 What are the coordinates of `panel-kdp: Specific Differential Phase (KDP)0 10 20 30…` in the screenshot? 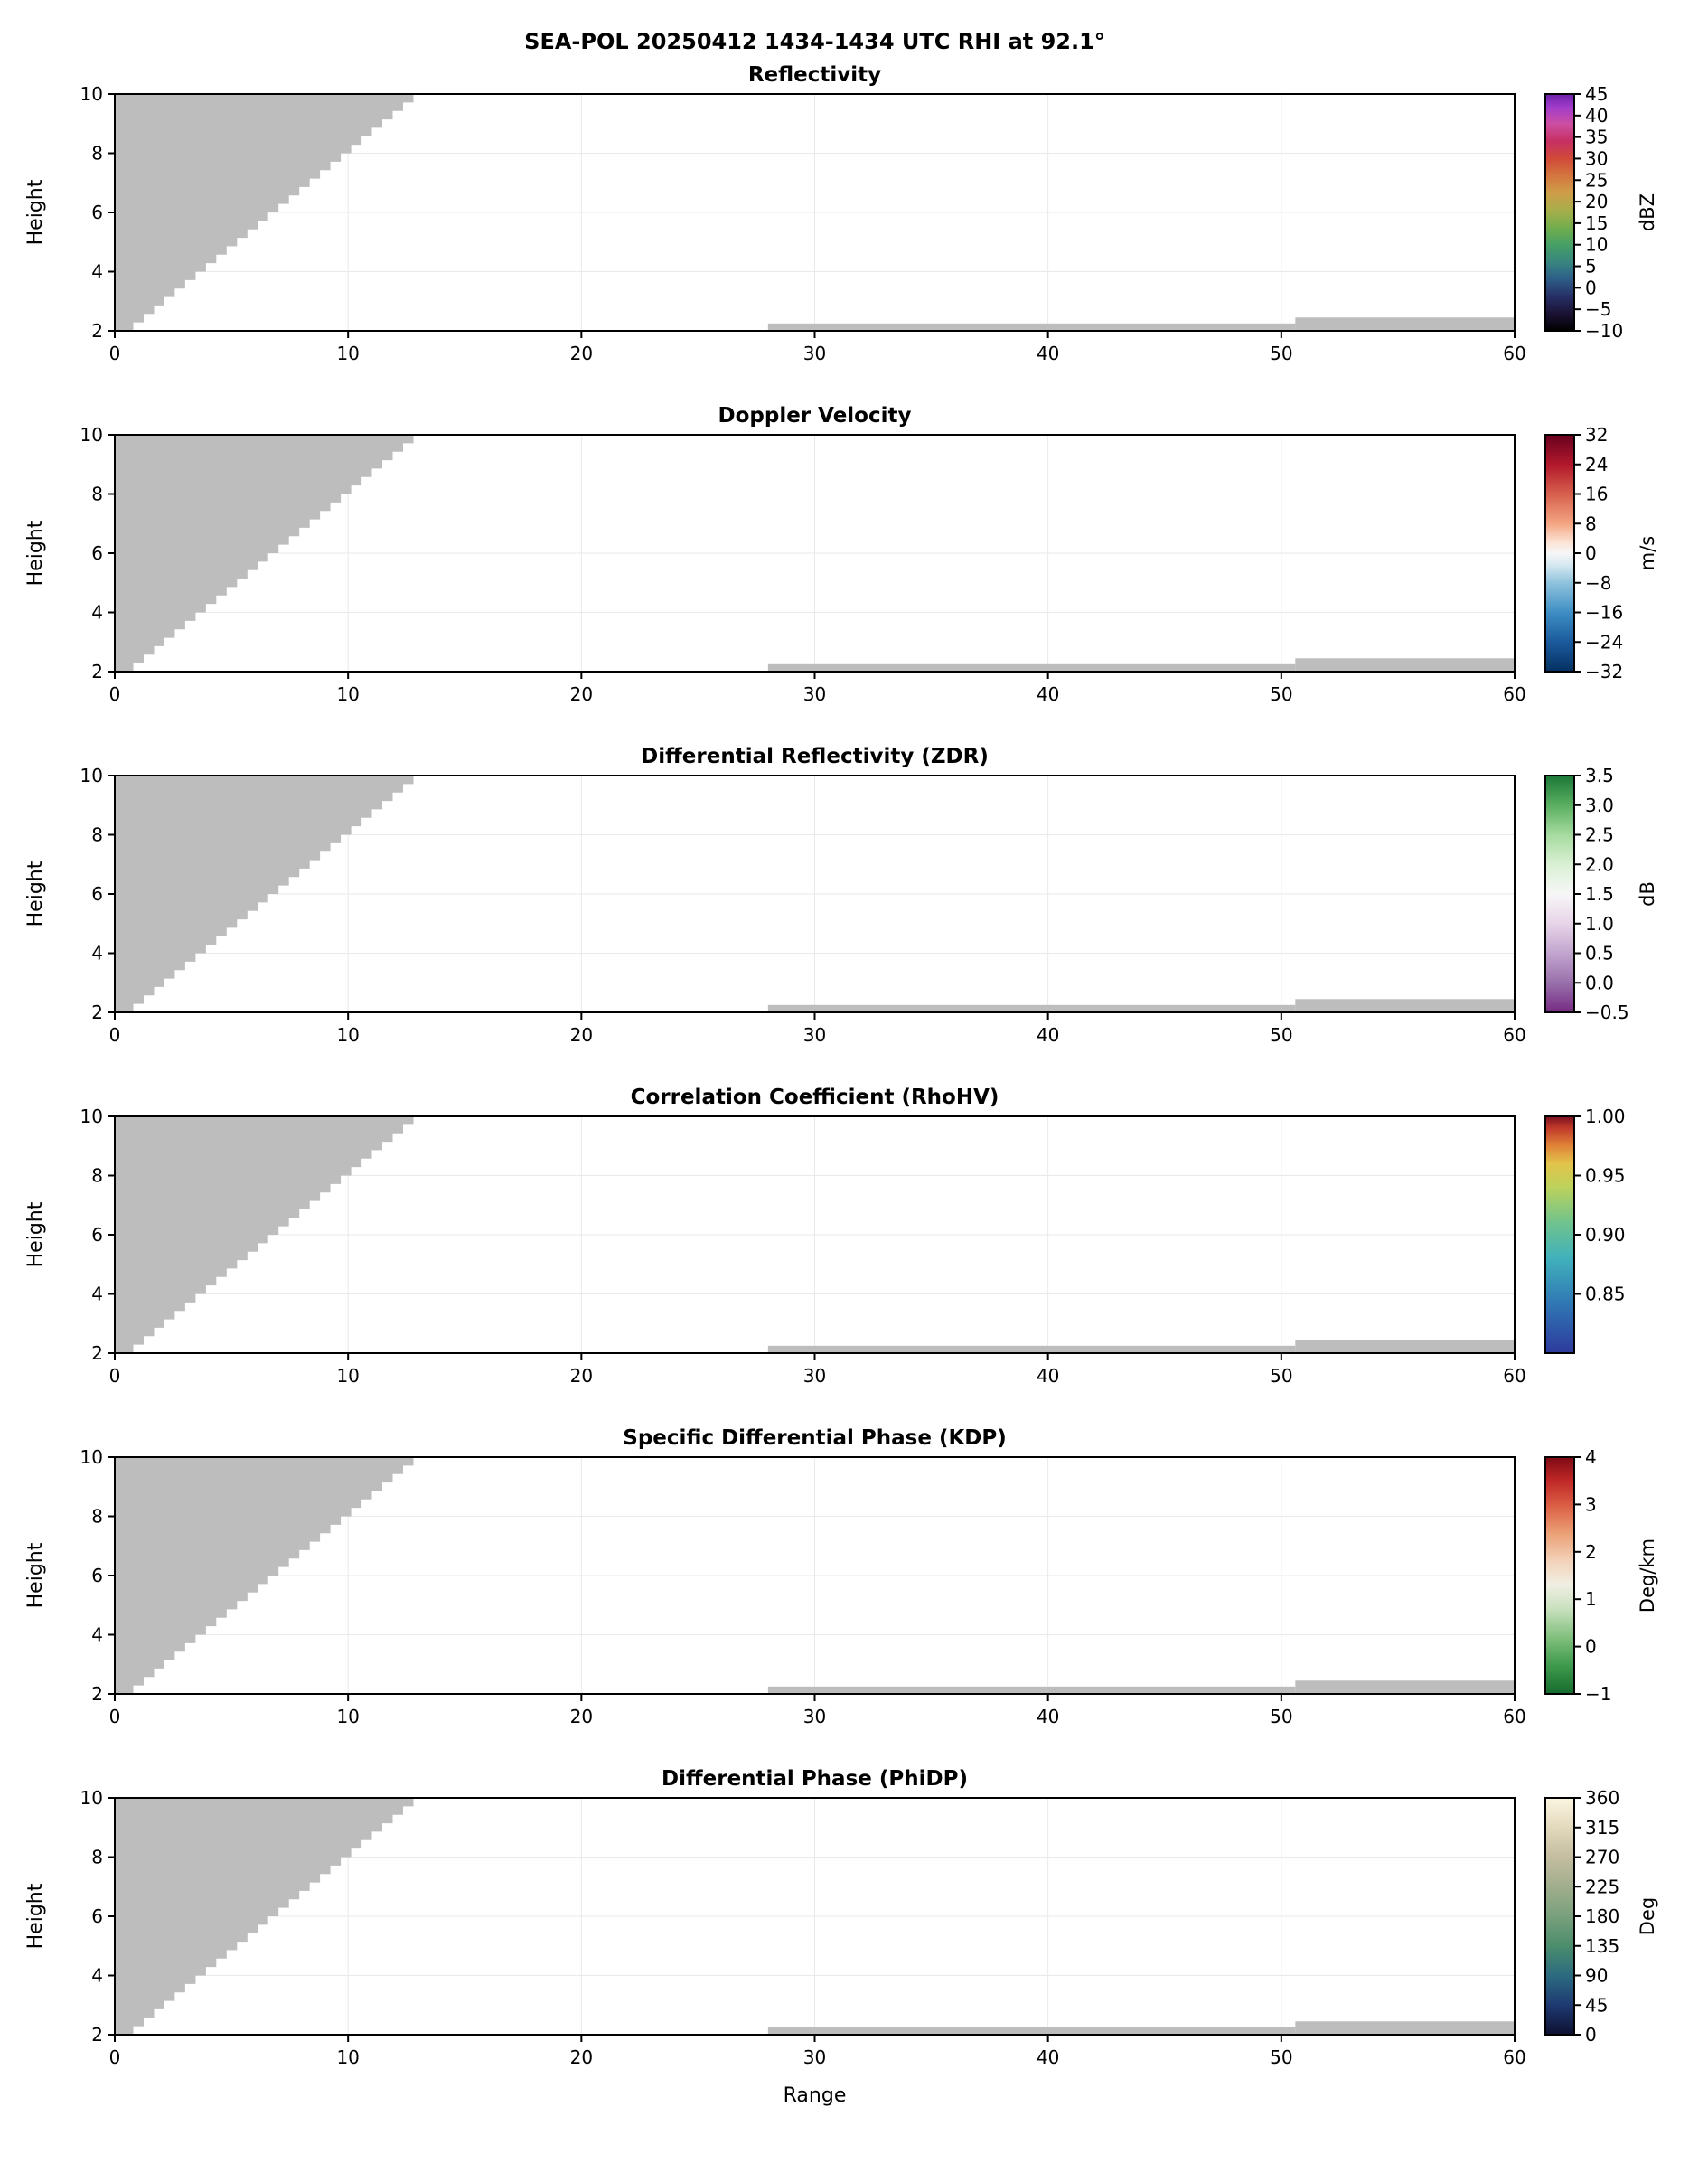 It's located at (841, 1576).